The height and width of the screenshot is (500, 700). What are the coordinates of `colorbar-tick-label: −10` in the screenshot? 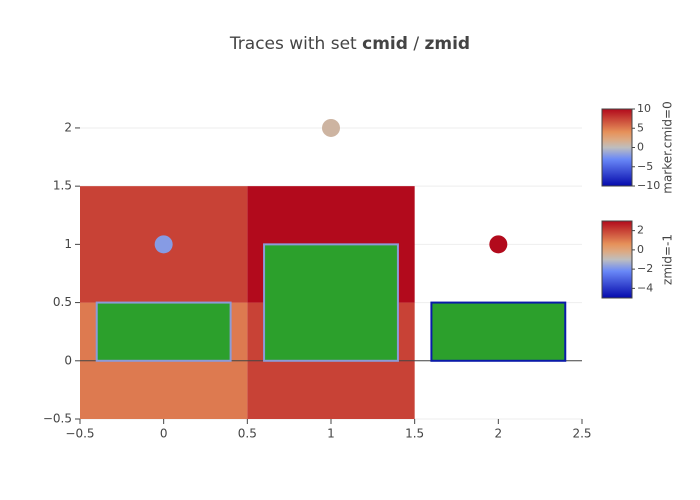 It's located at (648, 185).